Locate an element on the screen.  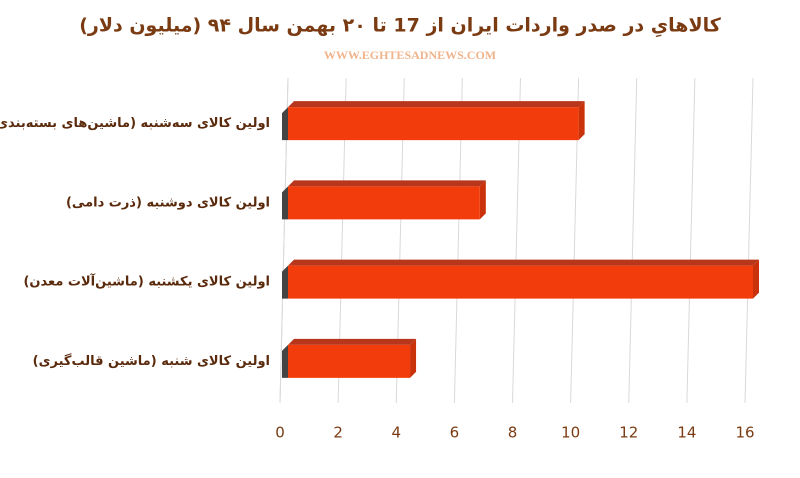
x-tick-label: 0 is located at coordinates (280, 433).